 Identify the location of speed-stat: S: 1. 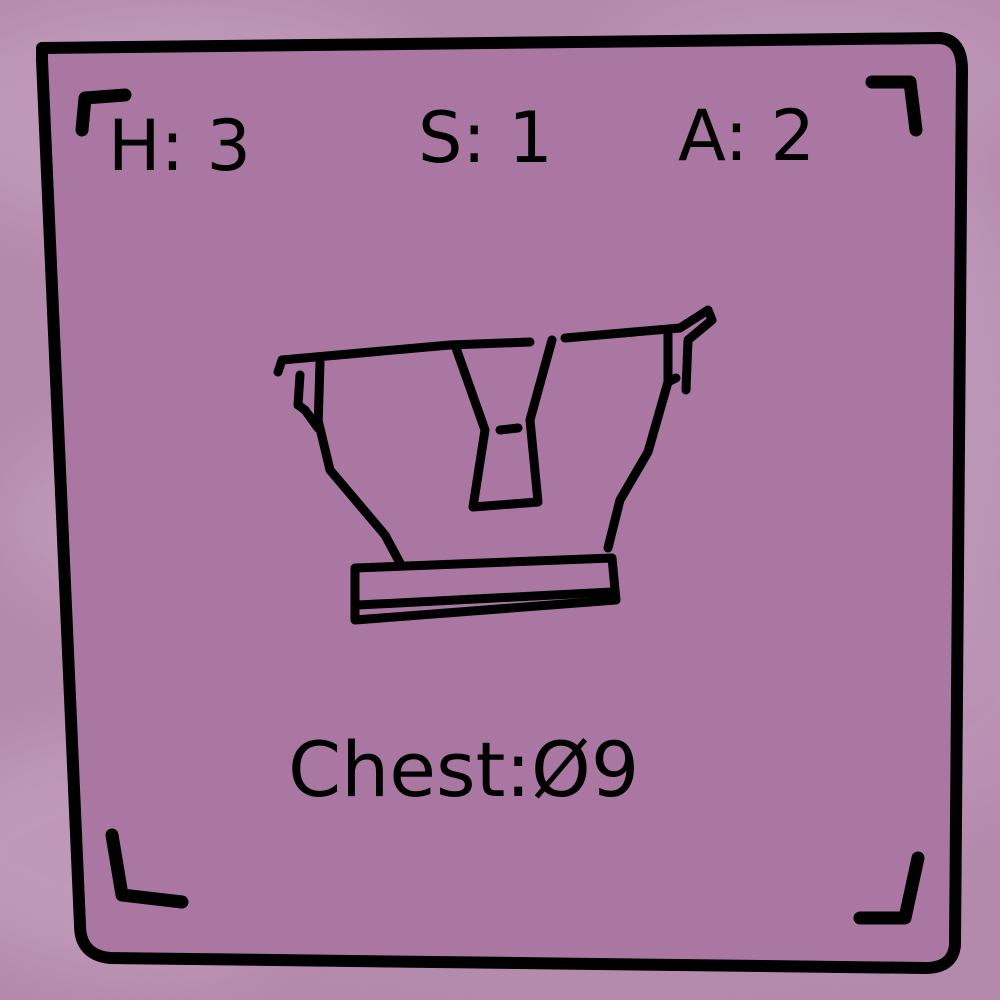
(485, 138).